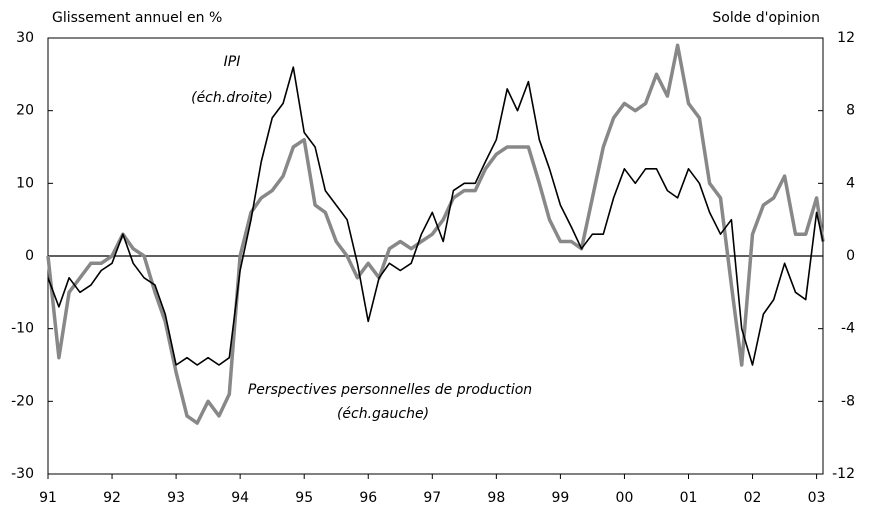  I want to click on annotation: IPI, so click(232, 62).